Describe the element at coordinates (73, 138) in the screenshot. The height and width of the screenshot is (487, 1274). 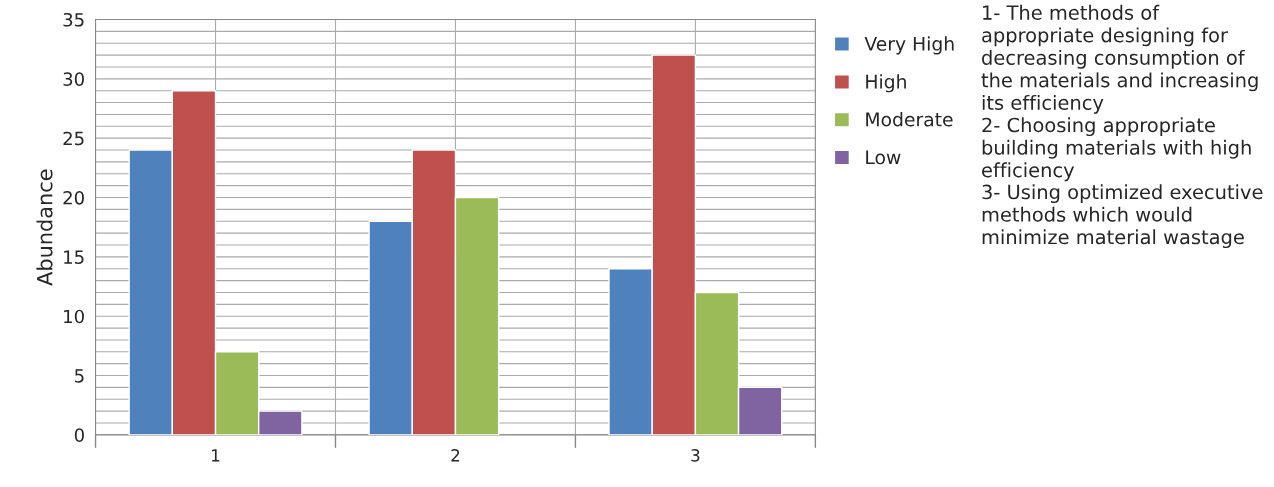
I see `y-tick-label: 25` at that location.